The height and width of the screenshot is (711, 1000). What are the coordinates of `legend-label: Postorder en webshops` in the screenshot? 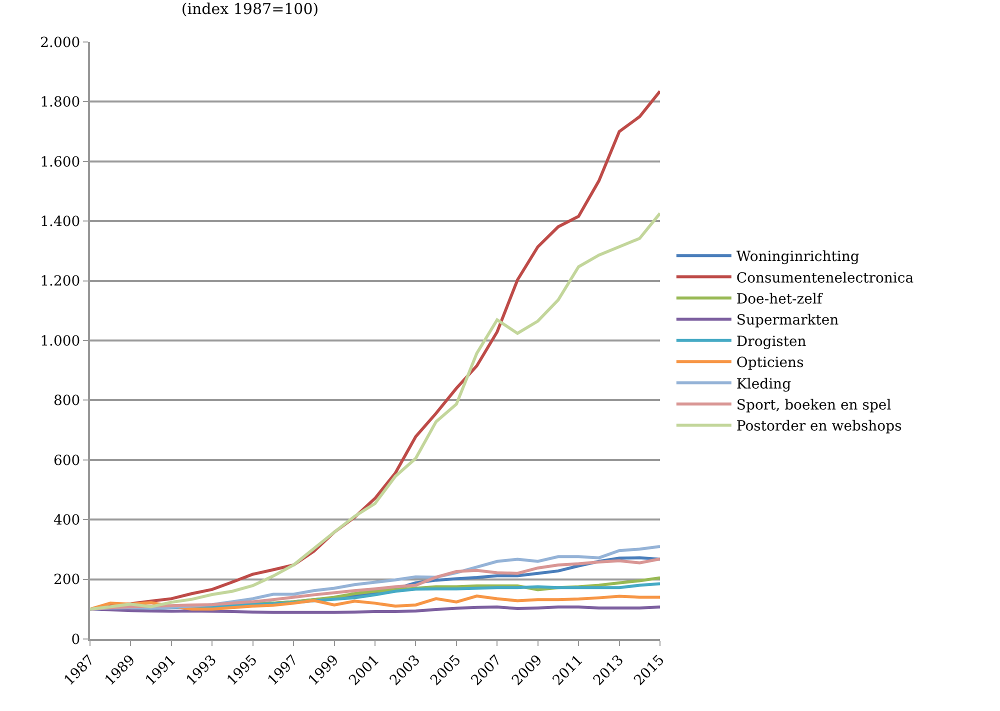 It's located at (819, 426).